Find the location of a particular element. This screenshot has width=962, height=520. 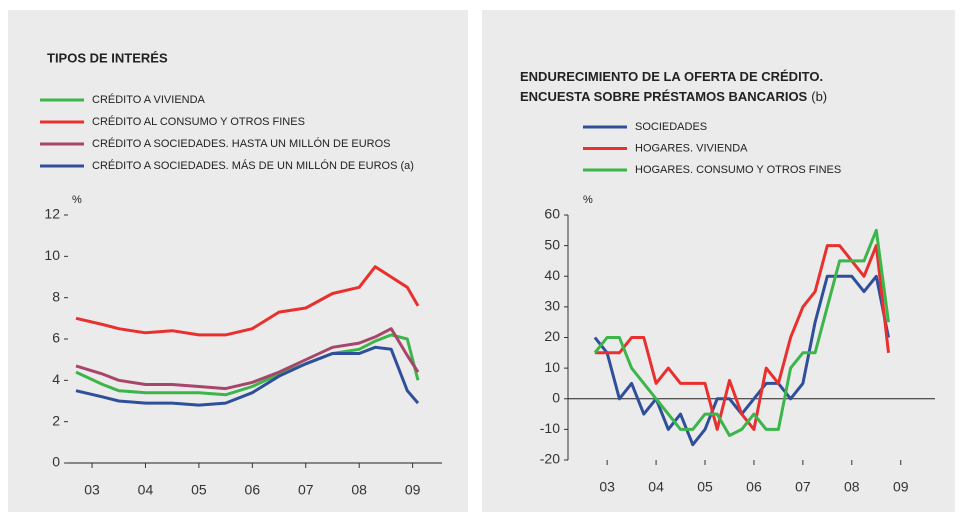

chart-title: ENDURECIMIENTO DE LA OFERTA DE CRÉDITO. is located at coordinates (671, 76).